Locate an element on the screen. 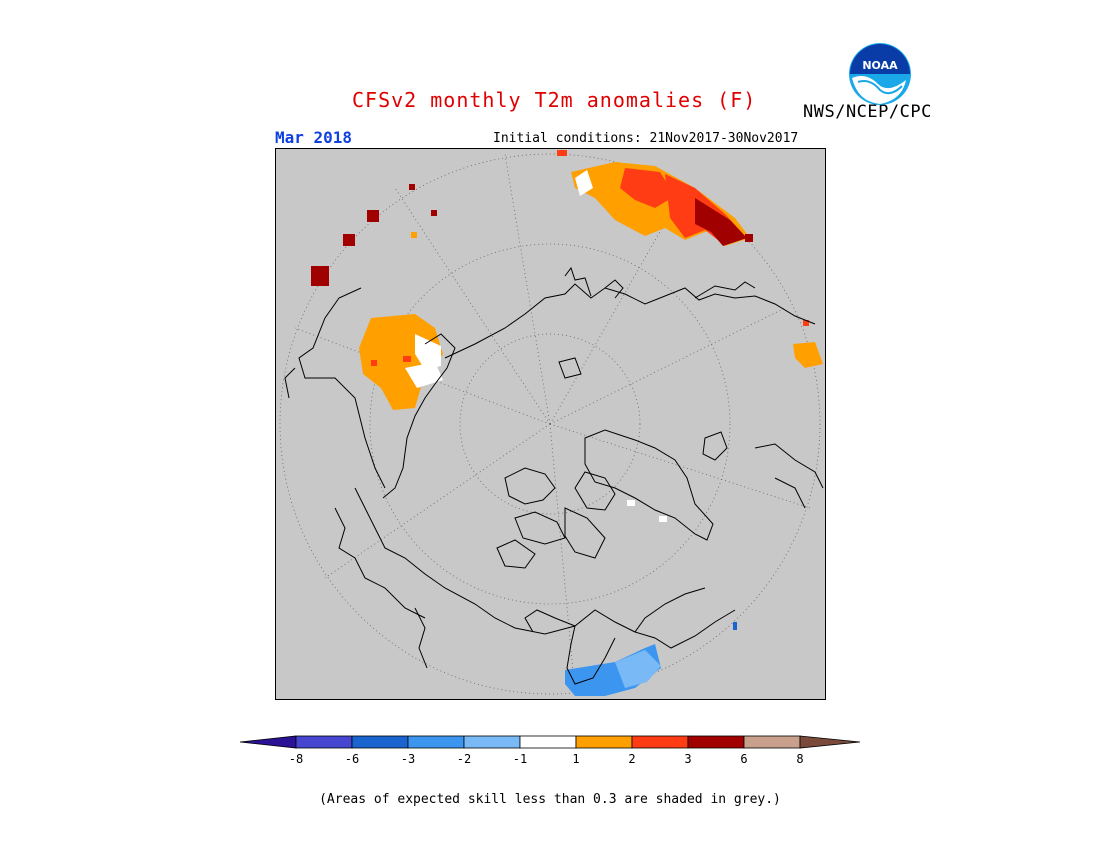  legend-tick-label: -3 is located at coordinates (408, 759).